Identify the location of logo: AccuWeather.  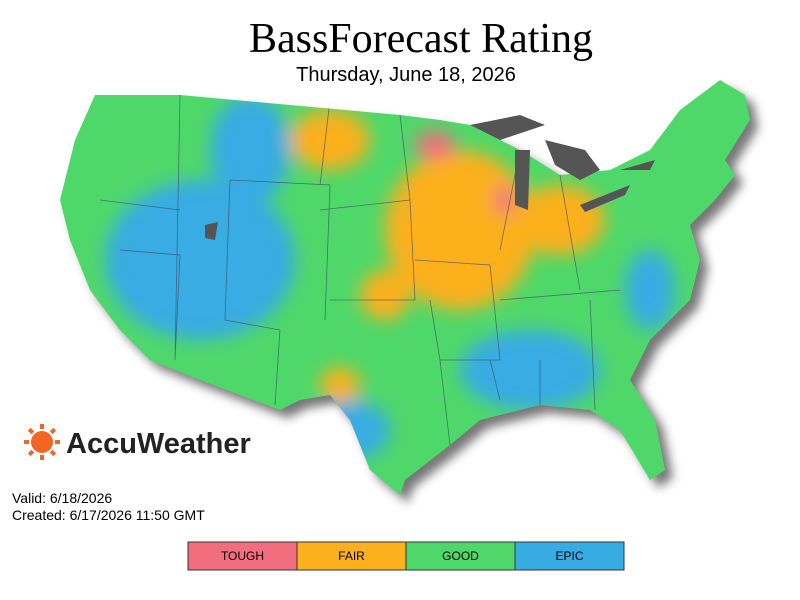
(137, 442).